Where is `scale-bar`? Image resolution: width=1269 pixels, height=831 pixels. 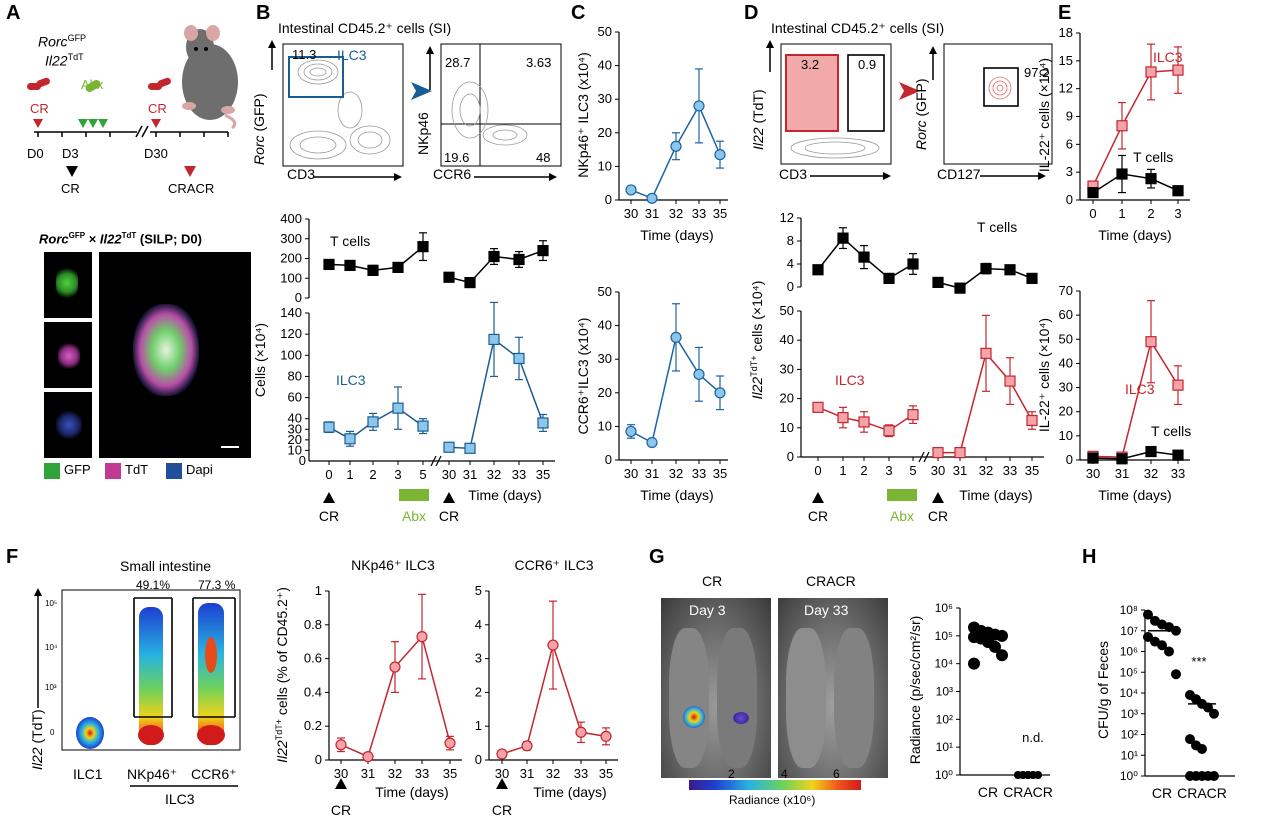 scale-bar is located at coordinates (230, 447).